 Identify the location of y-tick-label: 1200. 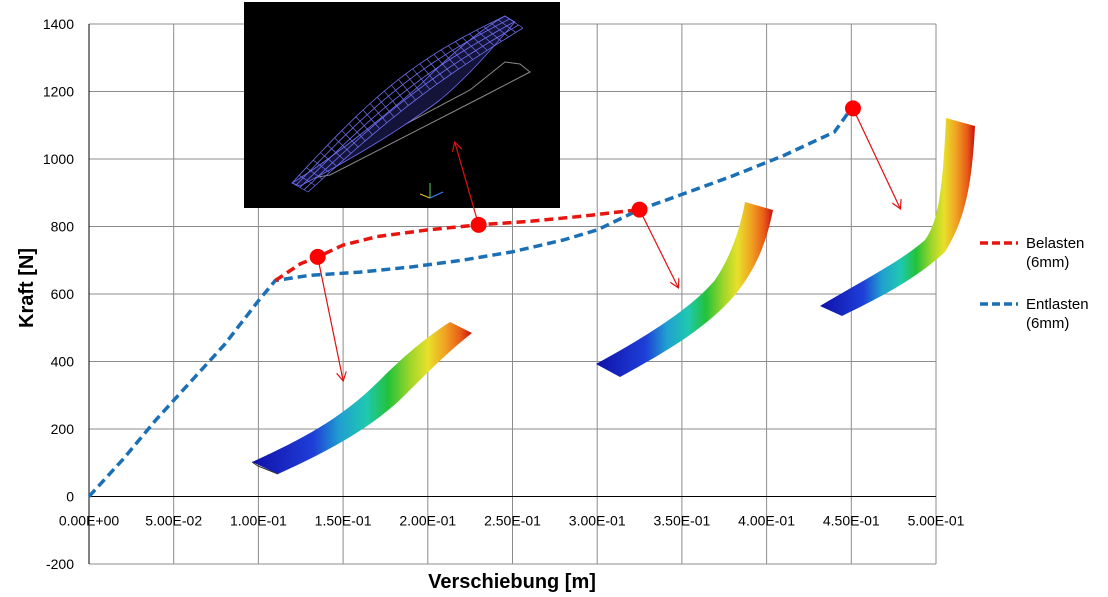
(58, 92).